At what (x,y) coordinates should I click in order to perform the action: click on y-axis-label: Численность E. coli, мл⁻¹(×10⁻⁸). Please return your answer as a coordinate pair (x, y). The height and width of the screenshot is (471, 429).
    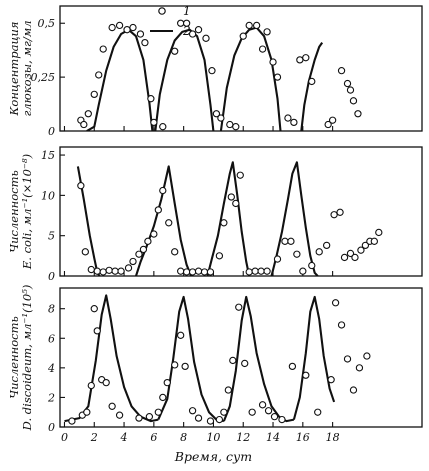
    Looking at the image, I should click on (20, 212).